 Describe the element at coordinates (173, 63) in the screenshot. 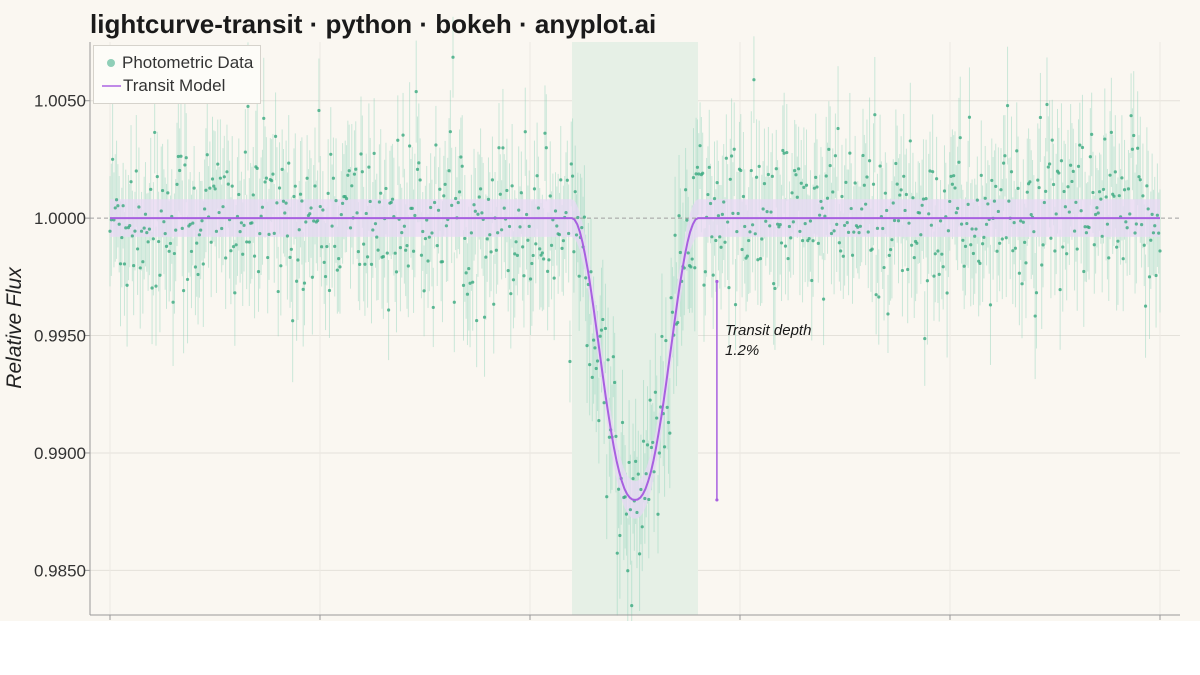

I see `legend-item-data: Photometric Data` at that location.